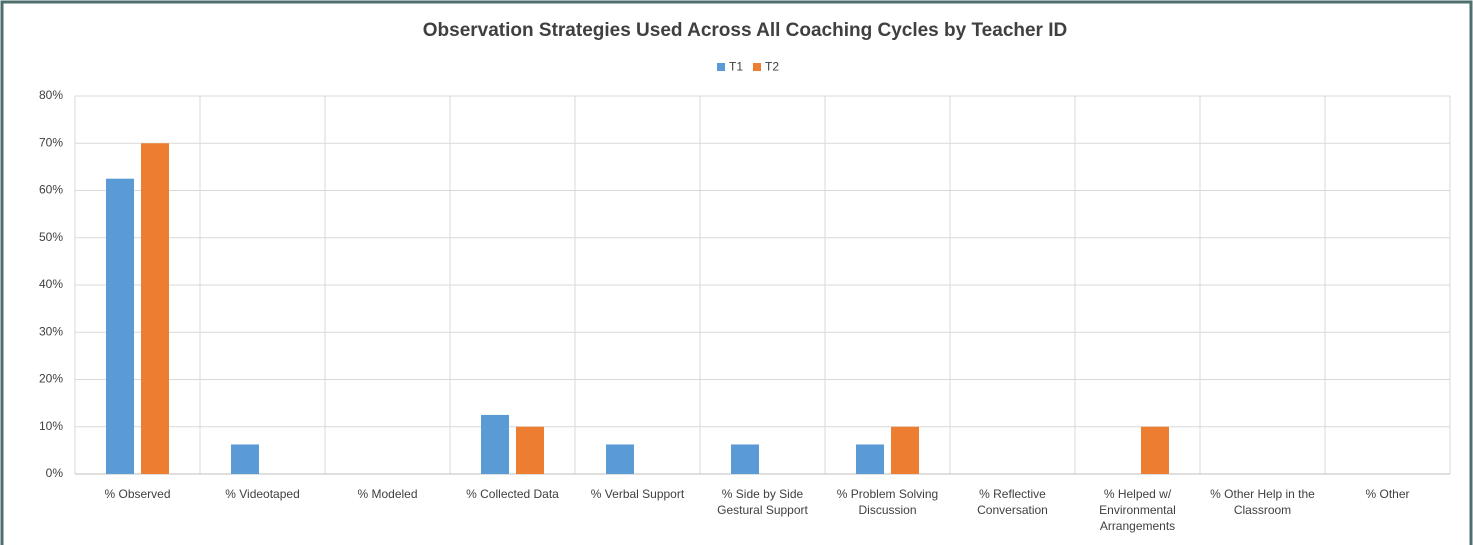 The image size is (1473, 545). Describe the element at coordinates (262, 494) in the screenshot. I see `x-tick-label: % Videotaped` at that location.